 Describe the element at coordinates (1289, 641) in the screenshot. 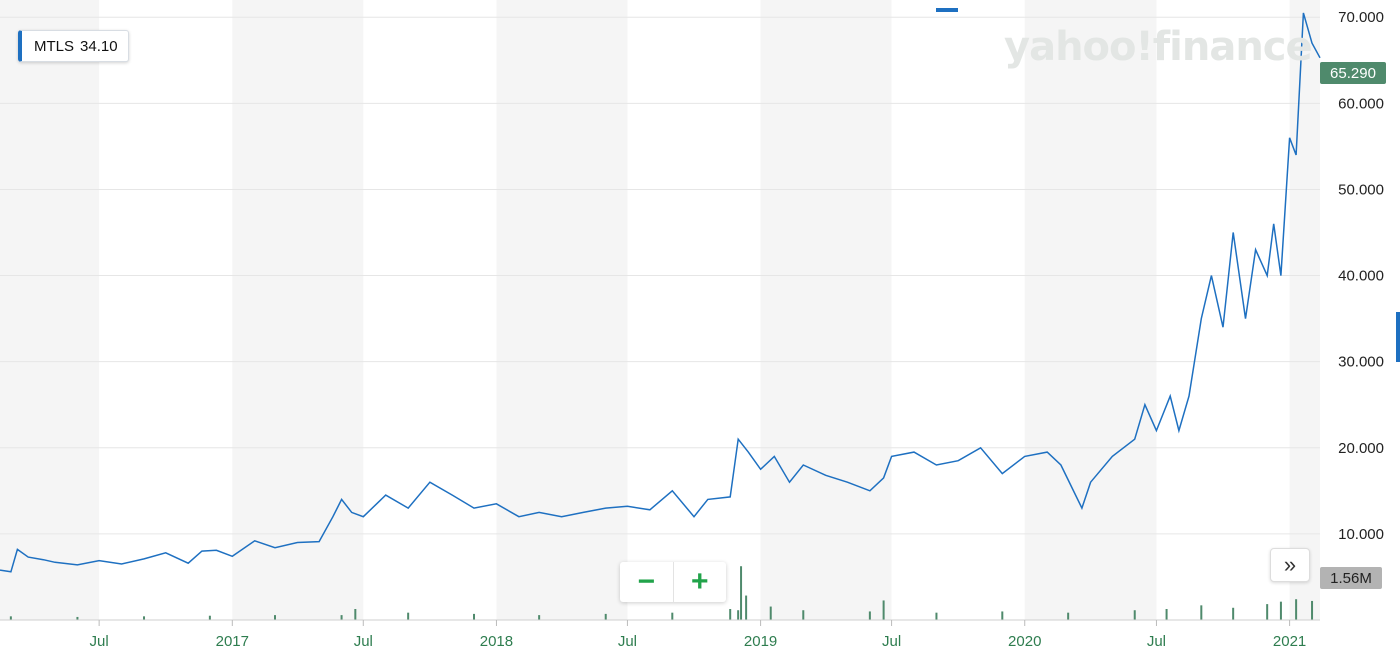

I see `x-tick-label: 2021` at that location.